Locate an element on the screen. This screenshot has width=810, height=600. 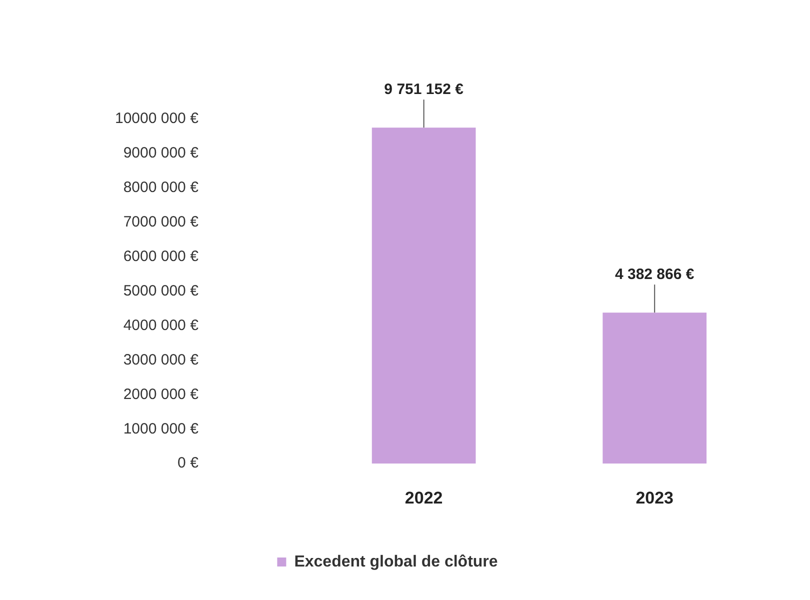
y-tick-label: 3000 000 € is located at coordinates (161, 359).